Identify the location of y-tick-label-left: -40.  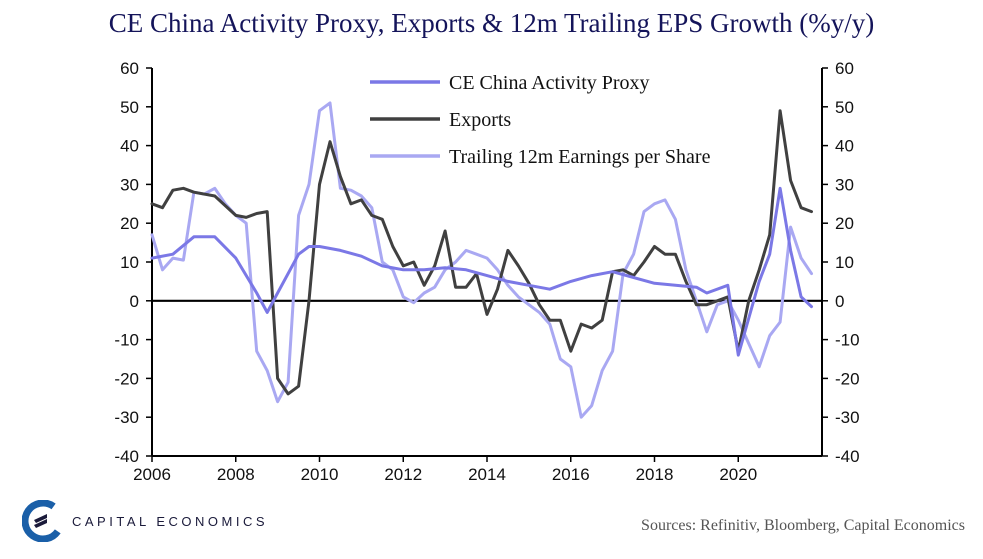
(126, 456).